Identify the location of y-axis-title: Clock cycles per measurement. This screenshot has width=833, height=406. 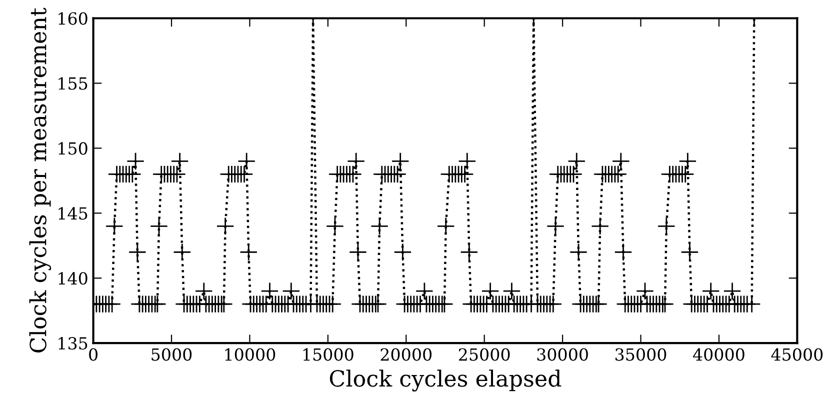
(40, 180).